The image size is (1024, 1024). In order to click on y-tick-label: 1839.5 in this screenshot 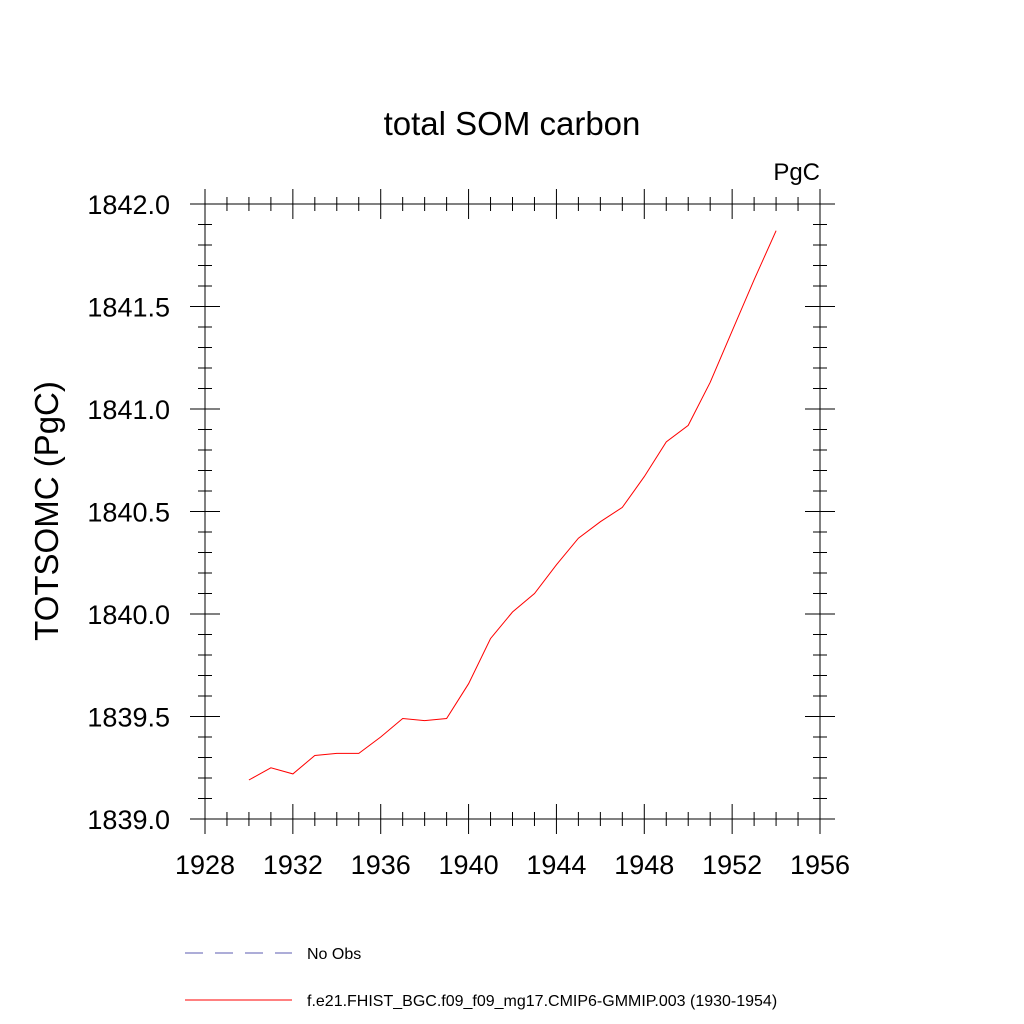, I will do `click(128, 718)`.